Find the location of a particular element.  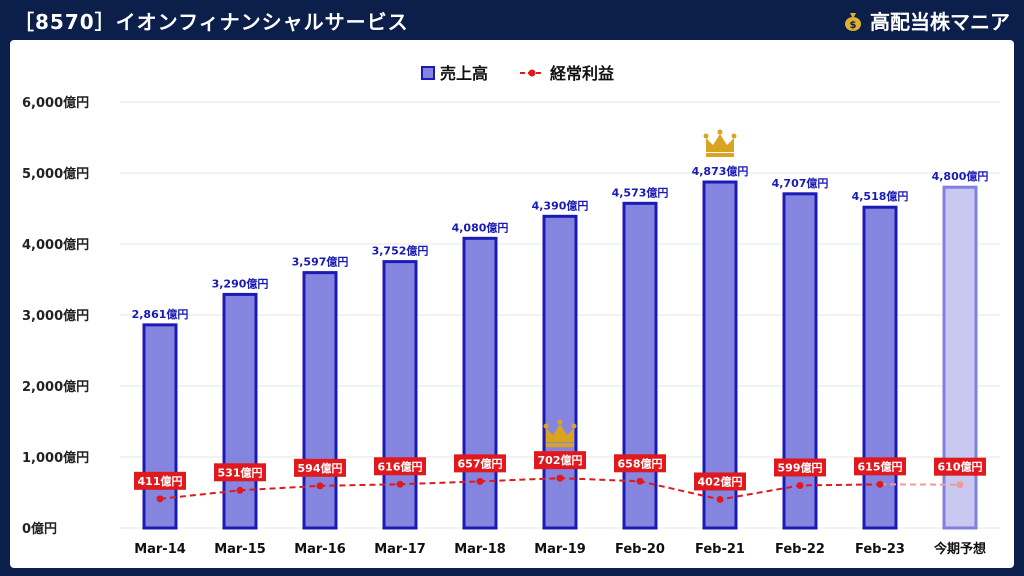

x-tick-label: Mar-16 is located at coordinates (320, 549).